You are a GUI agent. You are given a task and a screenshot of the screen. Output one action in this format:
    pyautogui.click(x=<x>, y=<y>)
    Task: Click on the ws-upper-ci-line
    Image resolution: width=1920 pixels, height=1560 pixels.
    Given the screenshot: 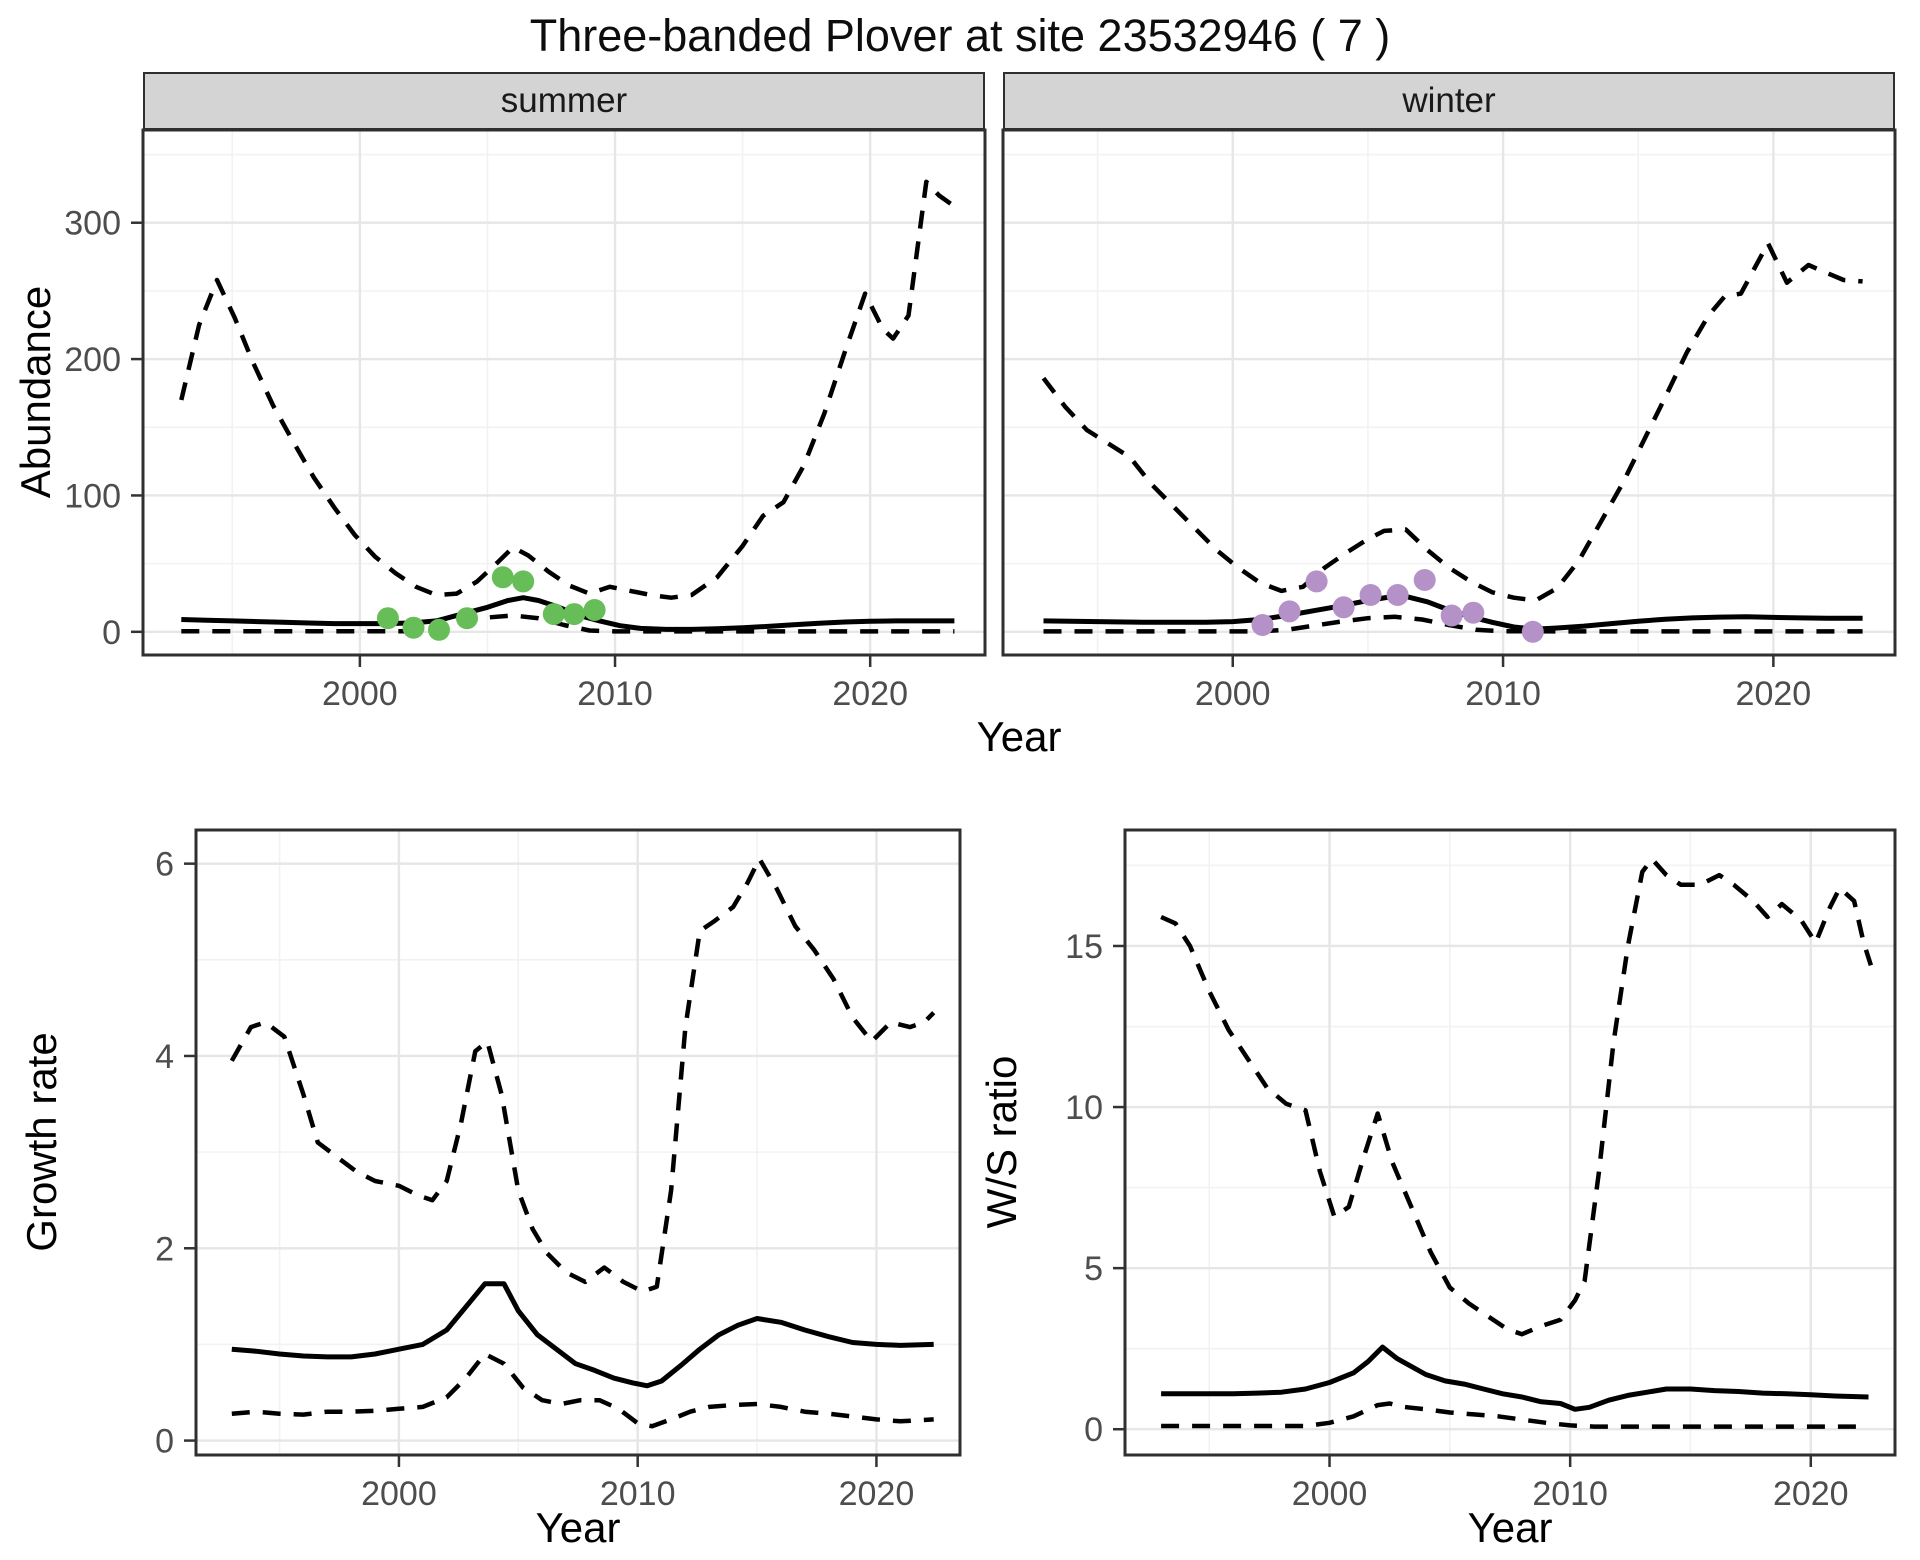 What is the action you would take?
    pyautogui.click(x=1517, y=1096)
    